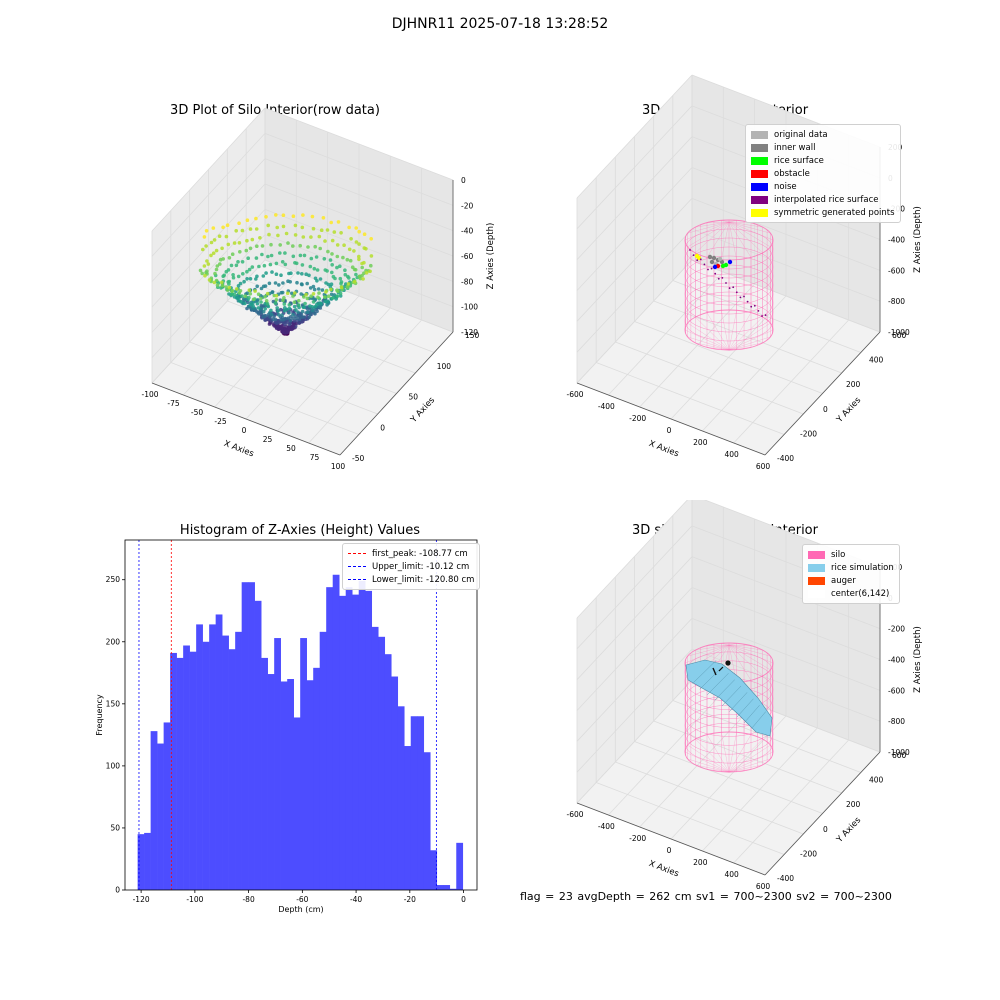 The width and height of the screenshot is (1000, 1000). What do you see at coordinates (899, 332) in the screenshot?
I see `z-tick-label: -1000` at bounding box center [899, 332].